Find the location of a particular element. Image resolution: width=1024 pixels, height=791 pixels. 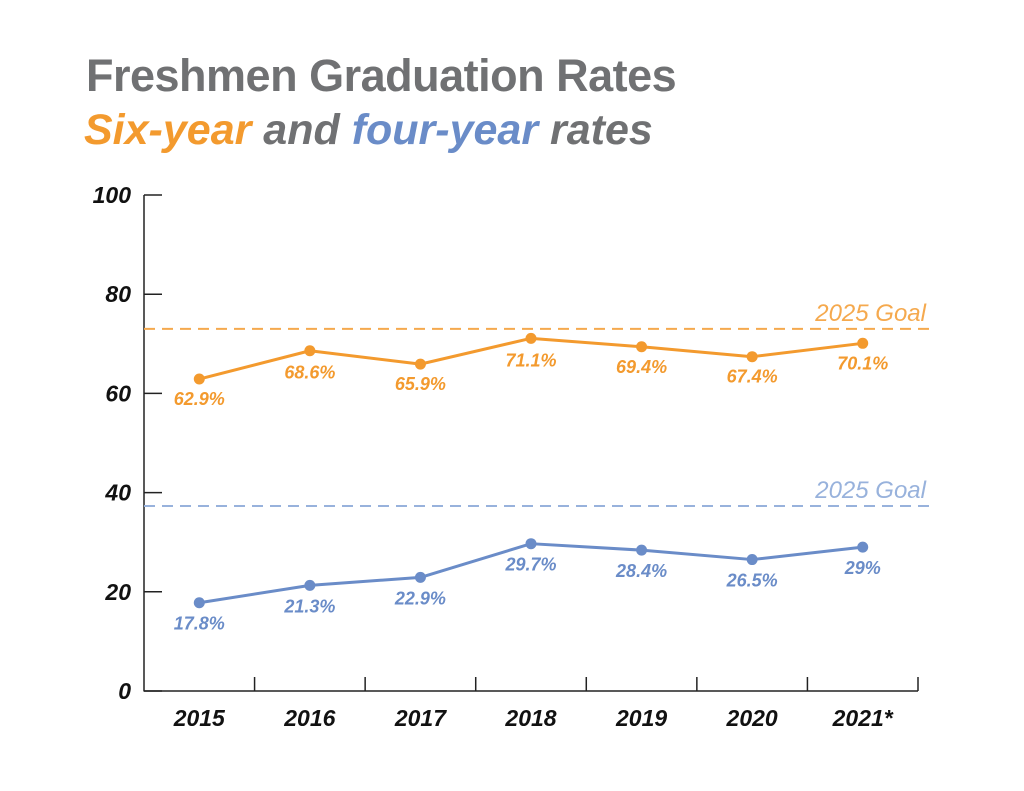

x-tick-label: 2016 is located at coordinates (309, 718).